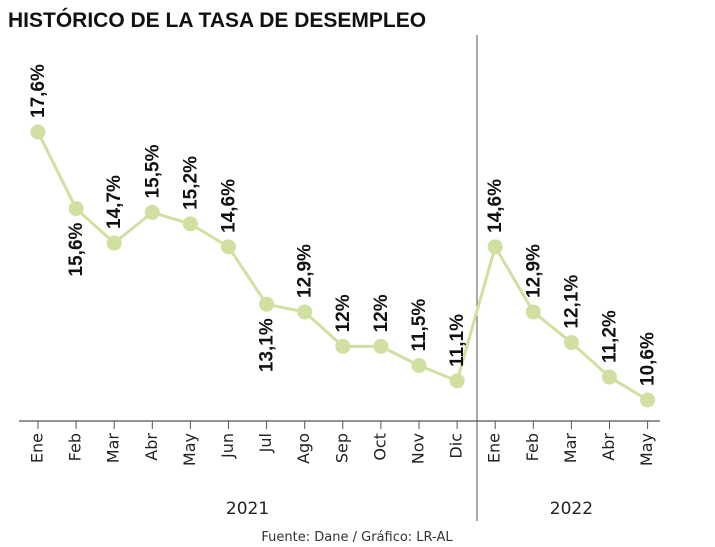  What do you see at coordinates (190, 183) in the screenshot?
I see `data-label: 15,2%` at bounding box center [190, 183].